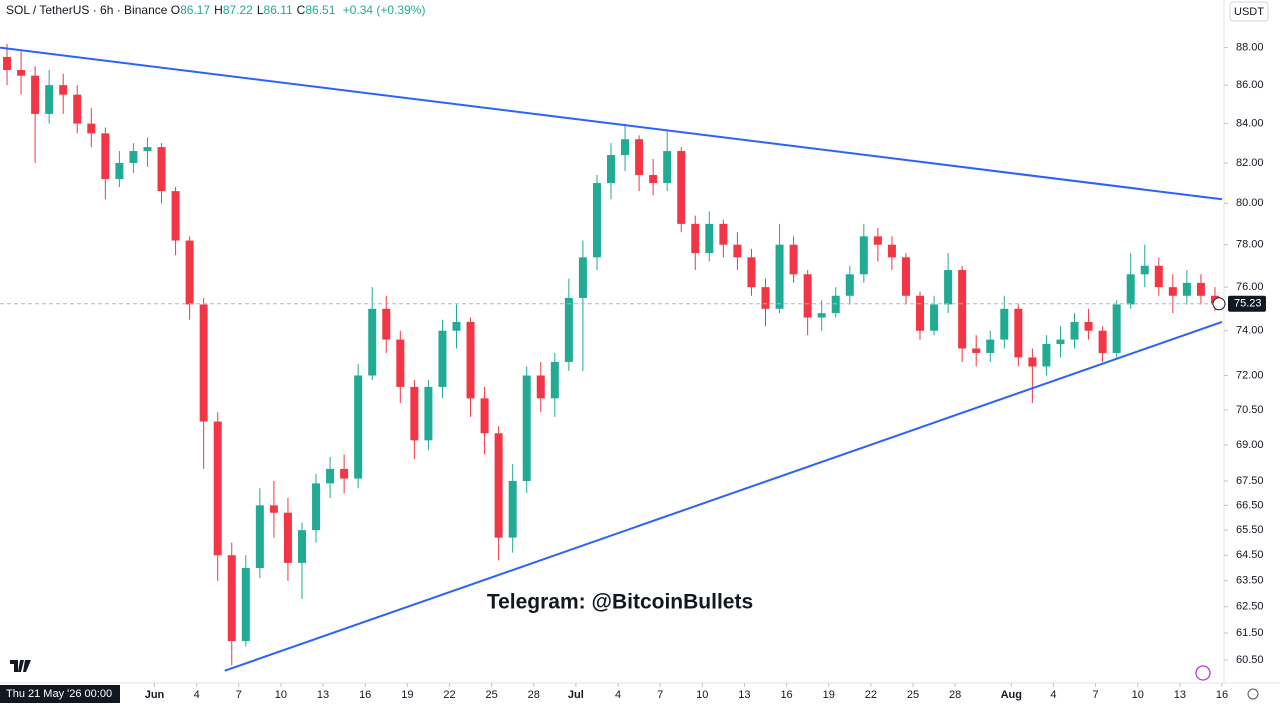 Image resolution: width=1280 pixels, height=705 pixels. I want to click on last-price-label: 75.23, so click(1248, 304).